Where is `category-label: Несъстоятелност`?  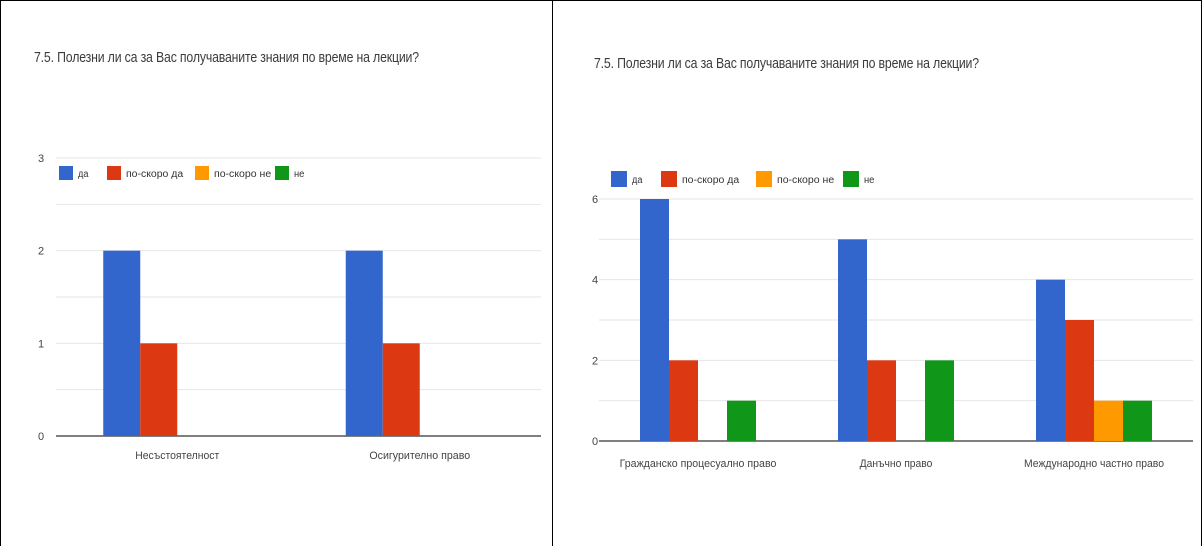 category-label: Несъстоятелност is located at coordinates (177, 456).